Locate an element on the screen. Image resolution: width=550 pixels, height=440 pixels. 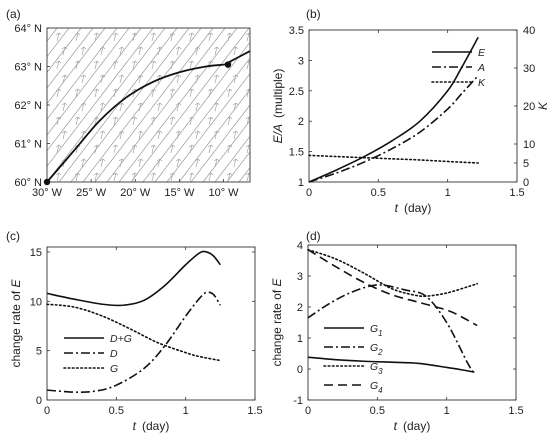
y-axis-label: E/A (multiple) is located at coordinates (278, 106).